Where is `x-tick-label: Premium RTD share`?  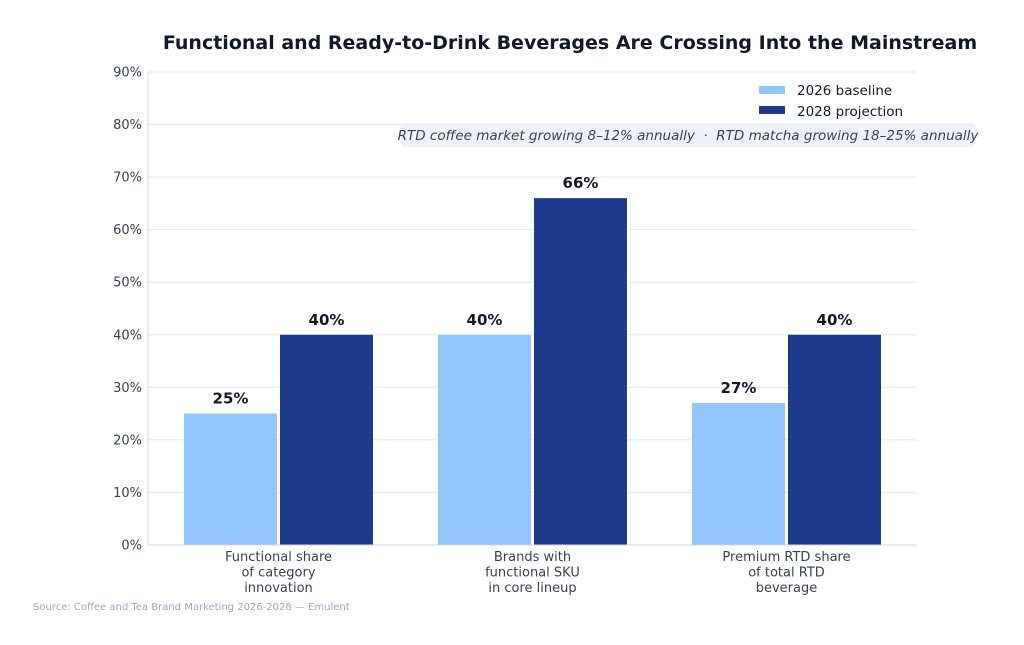 x-tick-label: Premium RTD share is located at coordinates (786, 557).